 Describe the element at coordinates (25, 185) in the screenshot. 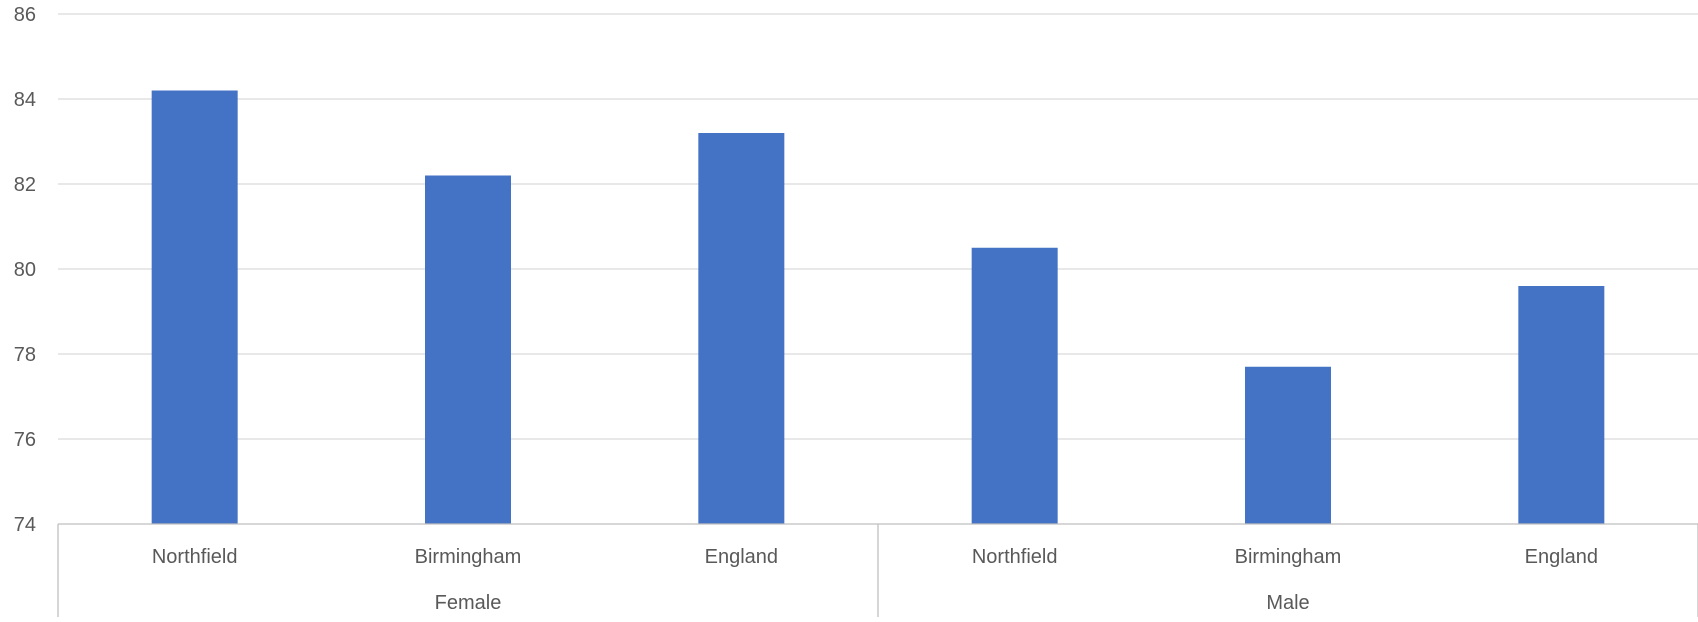

I see `y-tick-label: 82` at that location.